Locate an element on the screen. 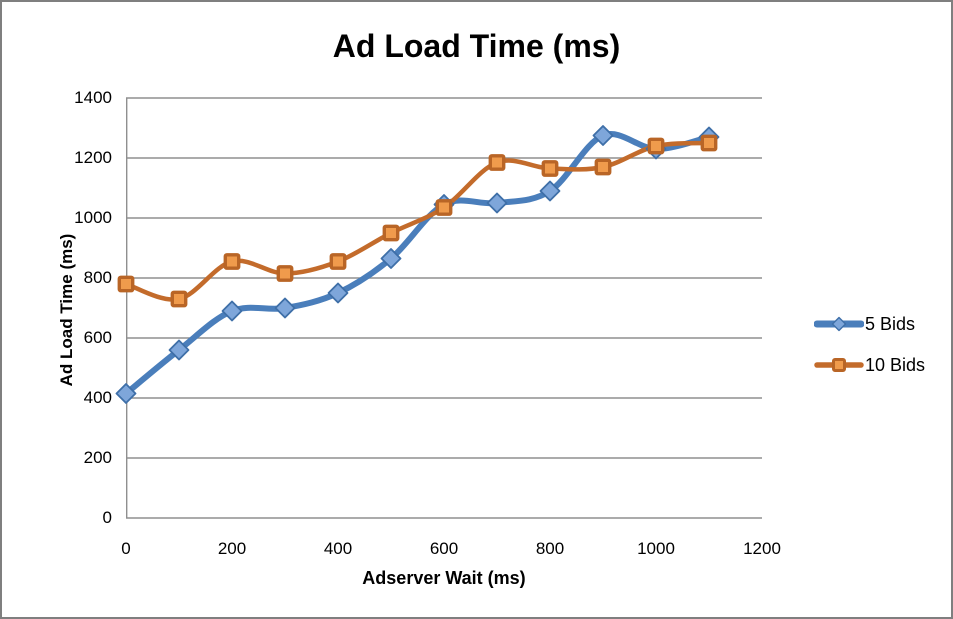  chart-title: Ad Load Time (ms) is located at coordinates (476, 46).